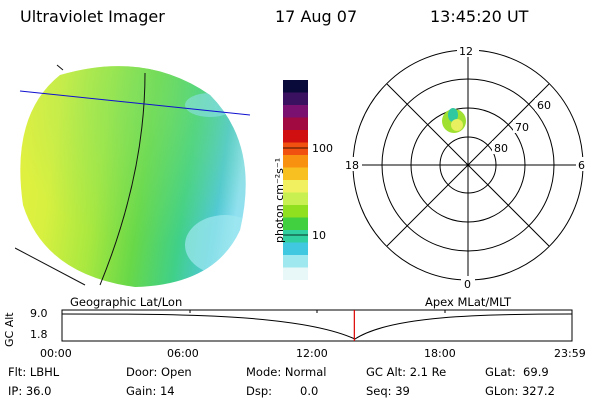  Describe the element at coordinates (570, 353) in the screenshot. I see `timeline-xtick-2359: 23:59` at that location.